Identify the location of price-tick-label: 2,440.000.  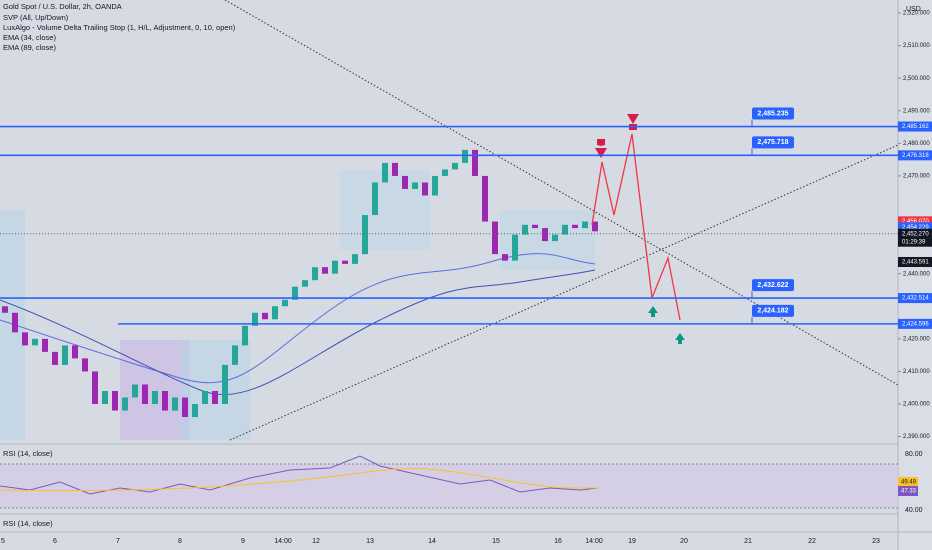
(916, 274).